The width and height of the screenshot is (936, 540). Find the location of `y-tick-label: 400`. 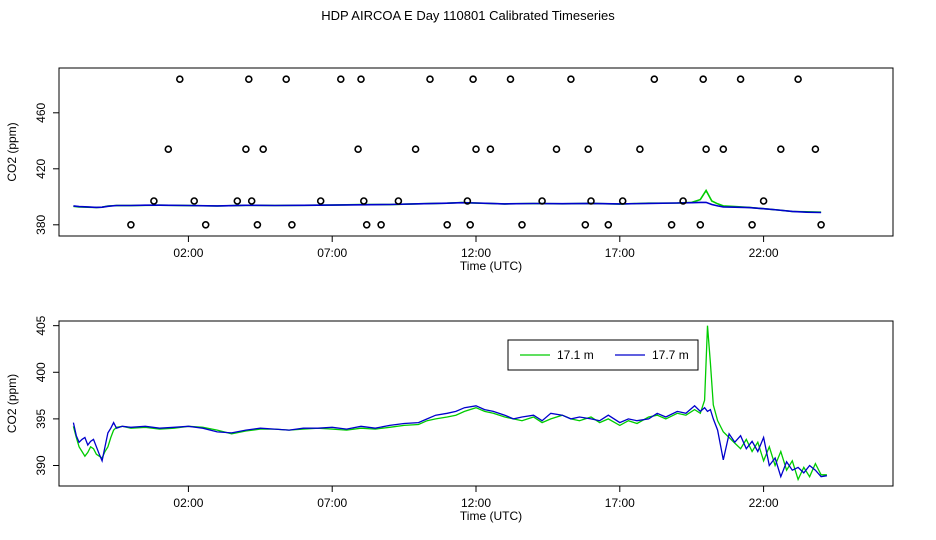

y-tick-label: 400 is located at coordinates (41, 372).